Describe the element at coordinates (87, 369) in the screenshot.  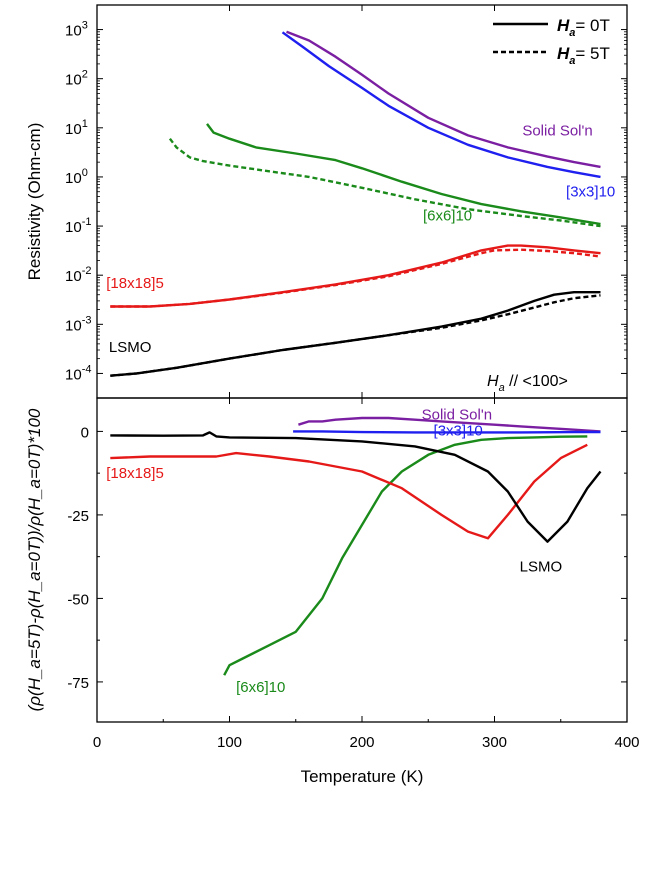
I see `y-tick-exponent: -4` at that location.